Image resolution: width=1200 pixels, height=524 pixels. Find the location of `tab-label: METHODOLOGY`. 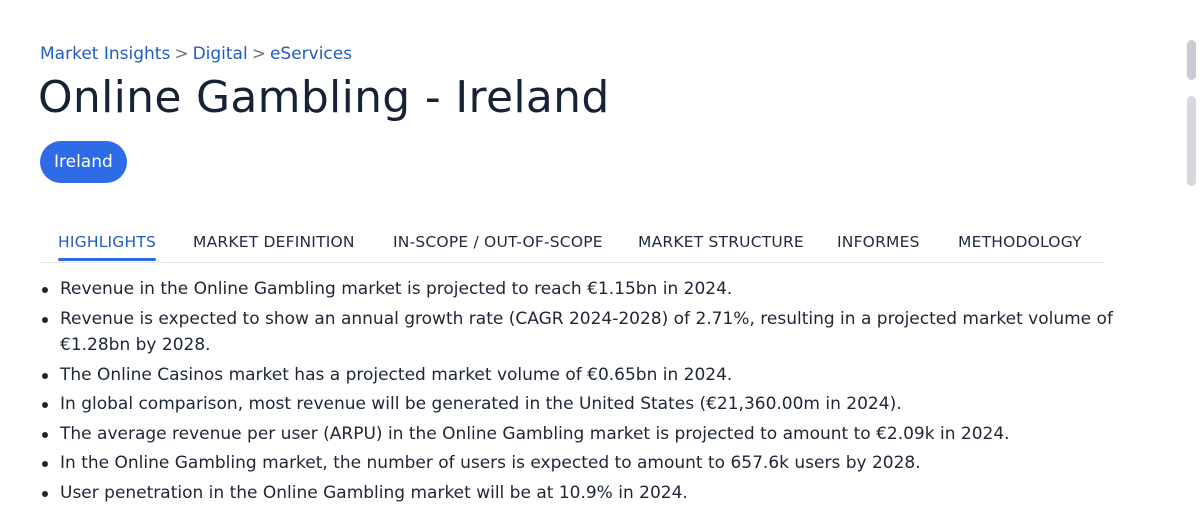

tab-label: METHODOLOGY is located at coordinates (1020, 242).